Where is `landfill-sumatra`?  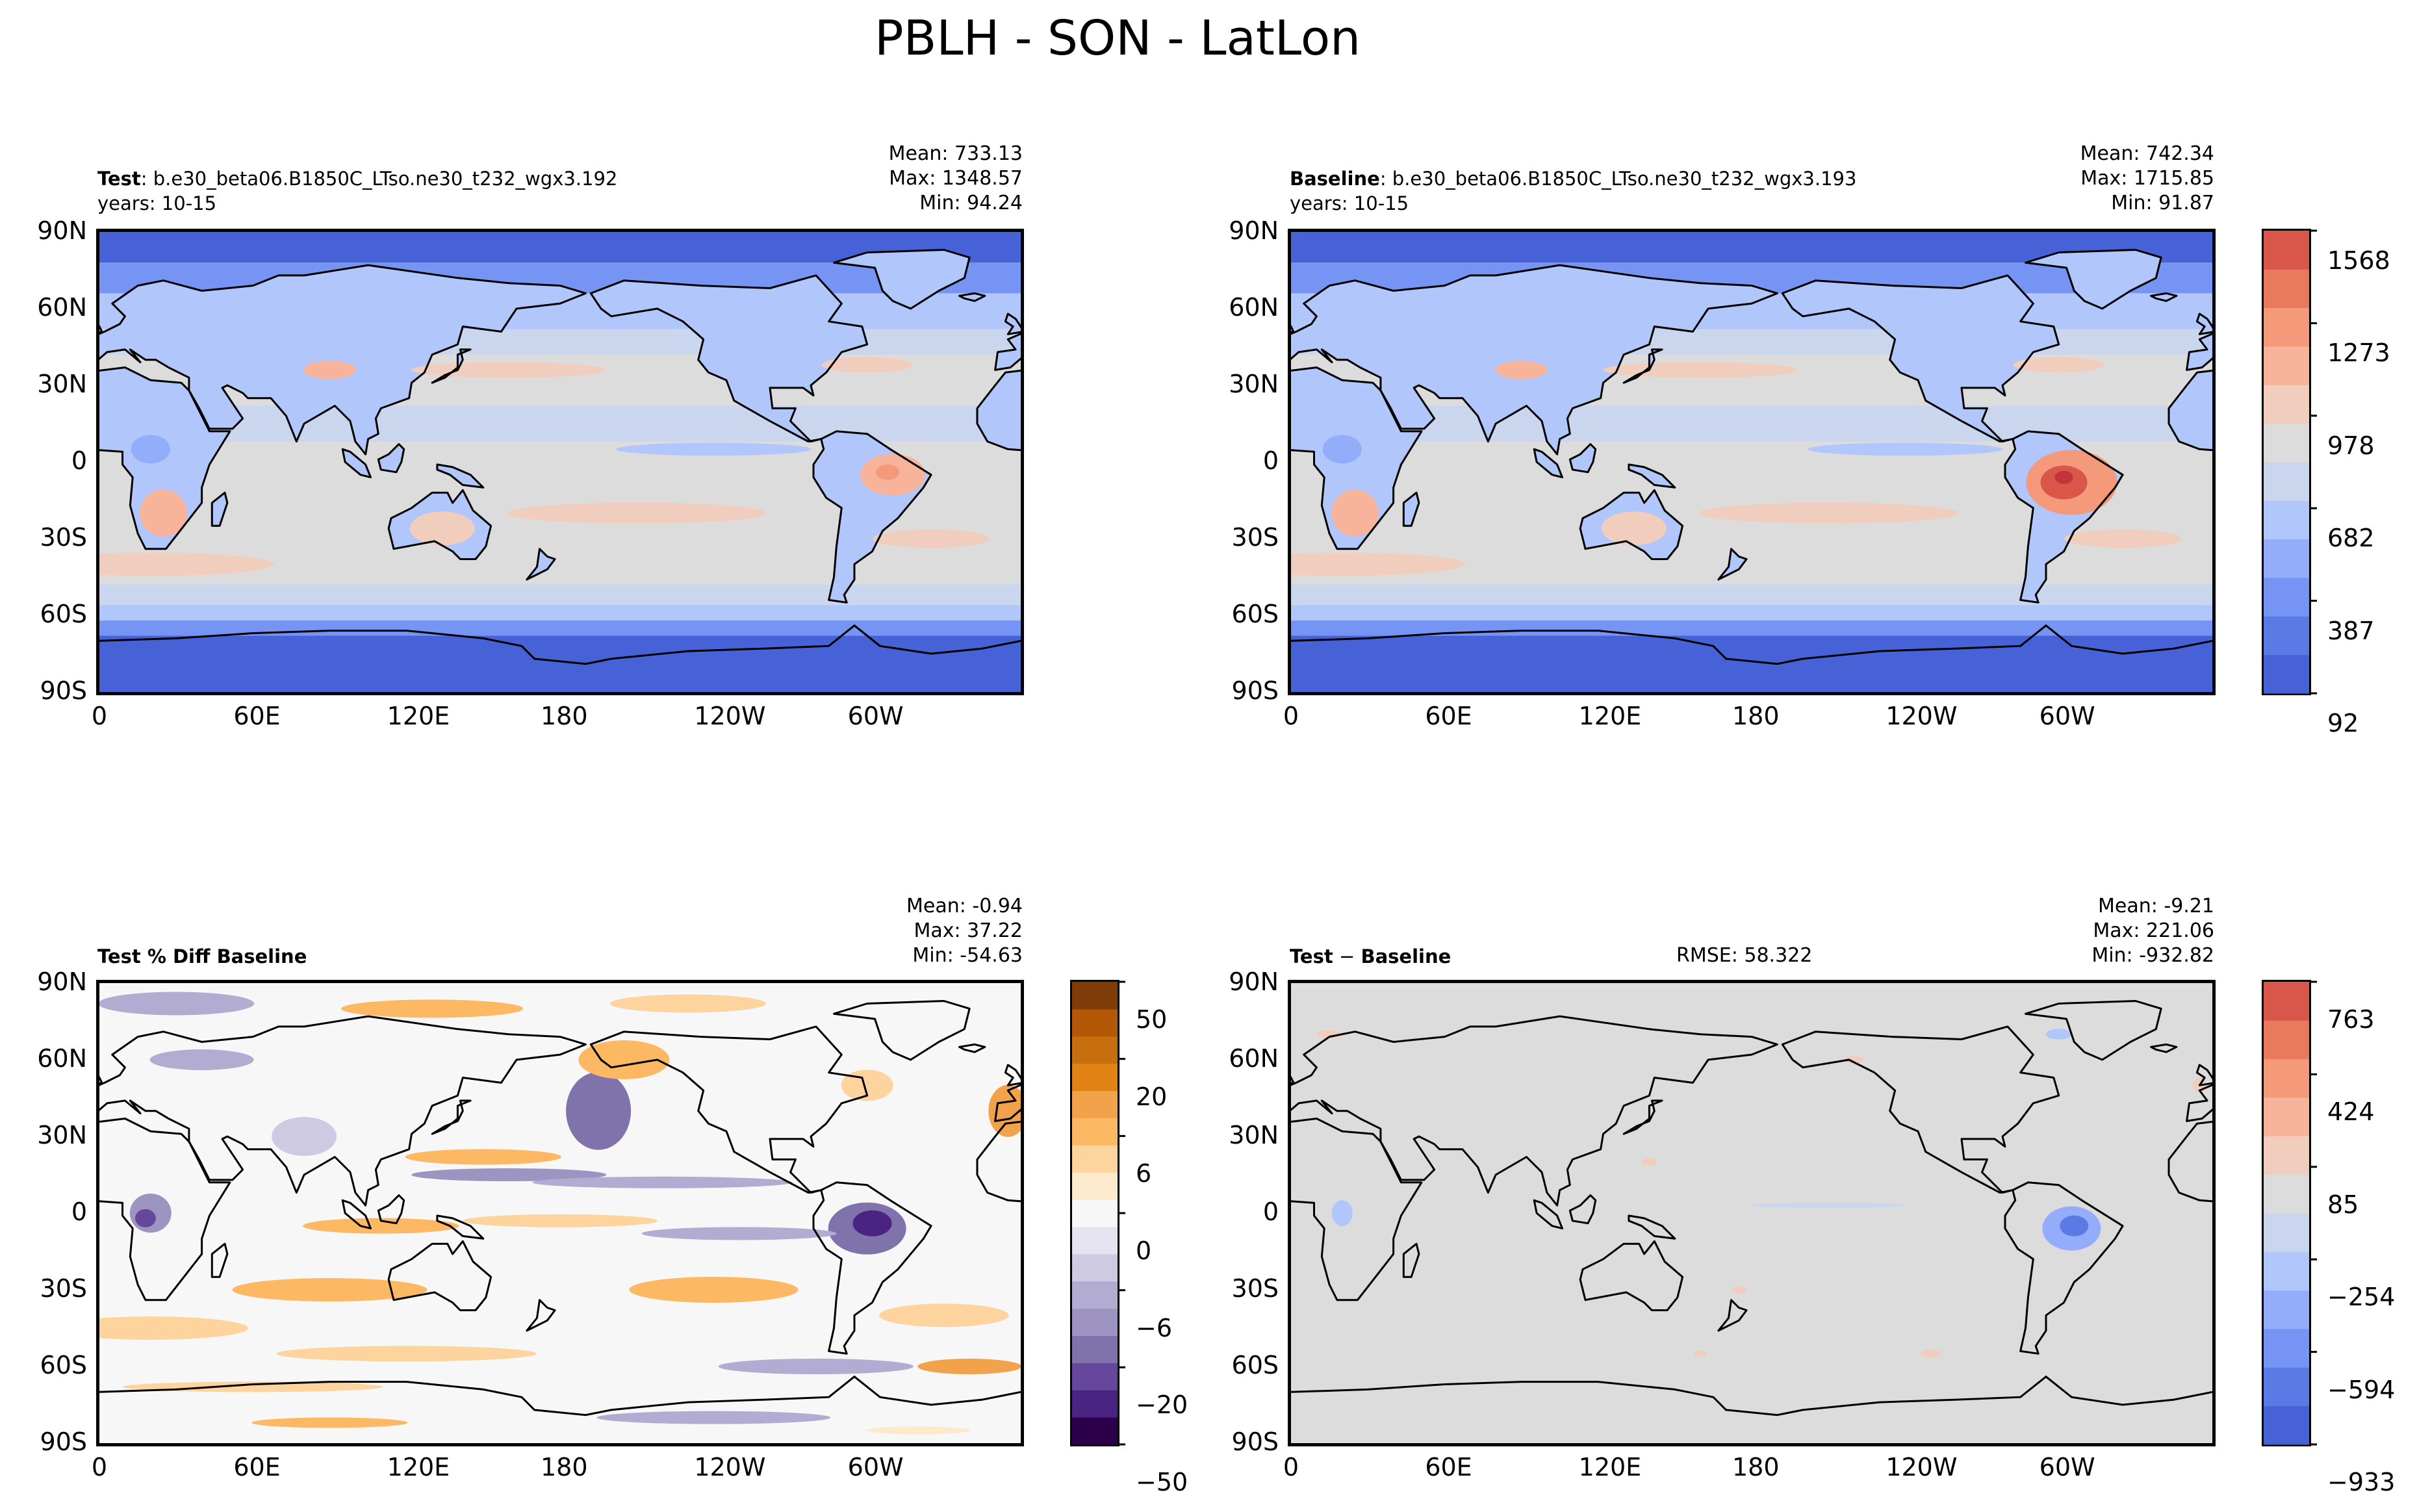
landfill-sumatra is located at coordinates (1548, 463).